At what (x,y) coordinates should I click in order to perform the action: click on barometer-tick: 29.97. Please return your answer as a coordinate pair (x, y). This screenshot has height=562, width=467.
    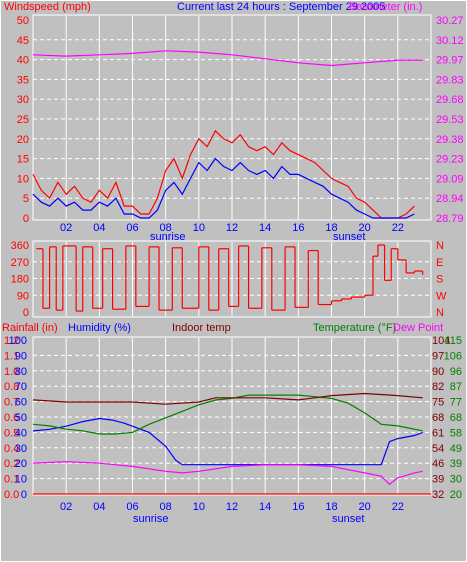
    Looking at the image, I should click on (450, 61).